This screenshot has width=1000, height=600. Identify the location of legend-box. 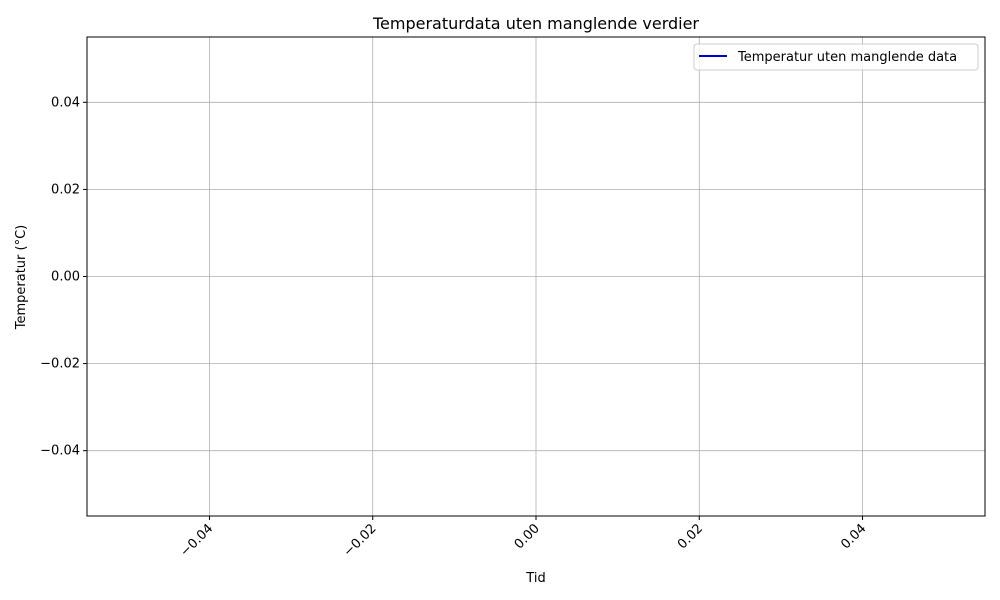
(836, 57).